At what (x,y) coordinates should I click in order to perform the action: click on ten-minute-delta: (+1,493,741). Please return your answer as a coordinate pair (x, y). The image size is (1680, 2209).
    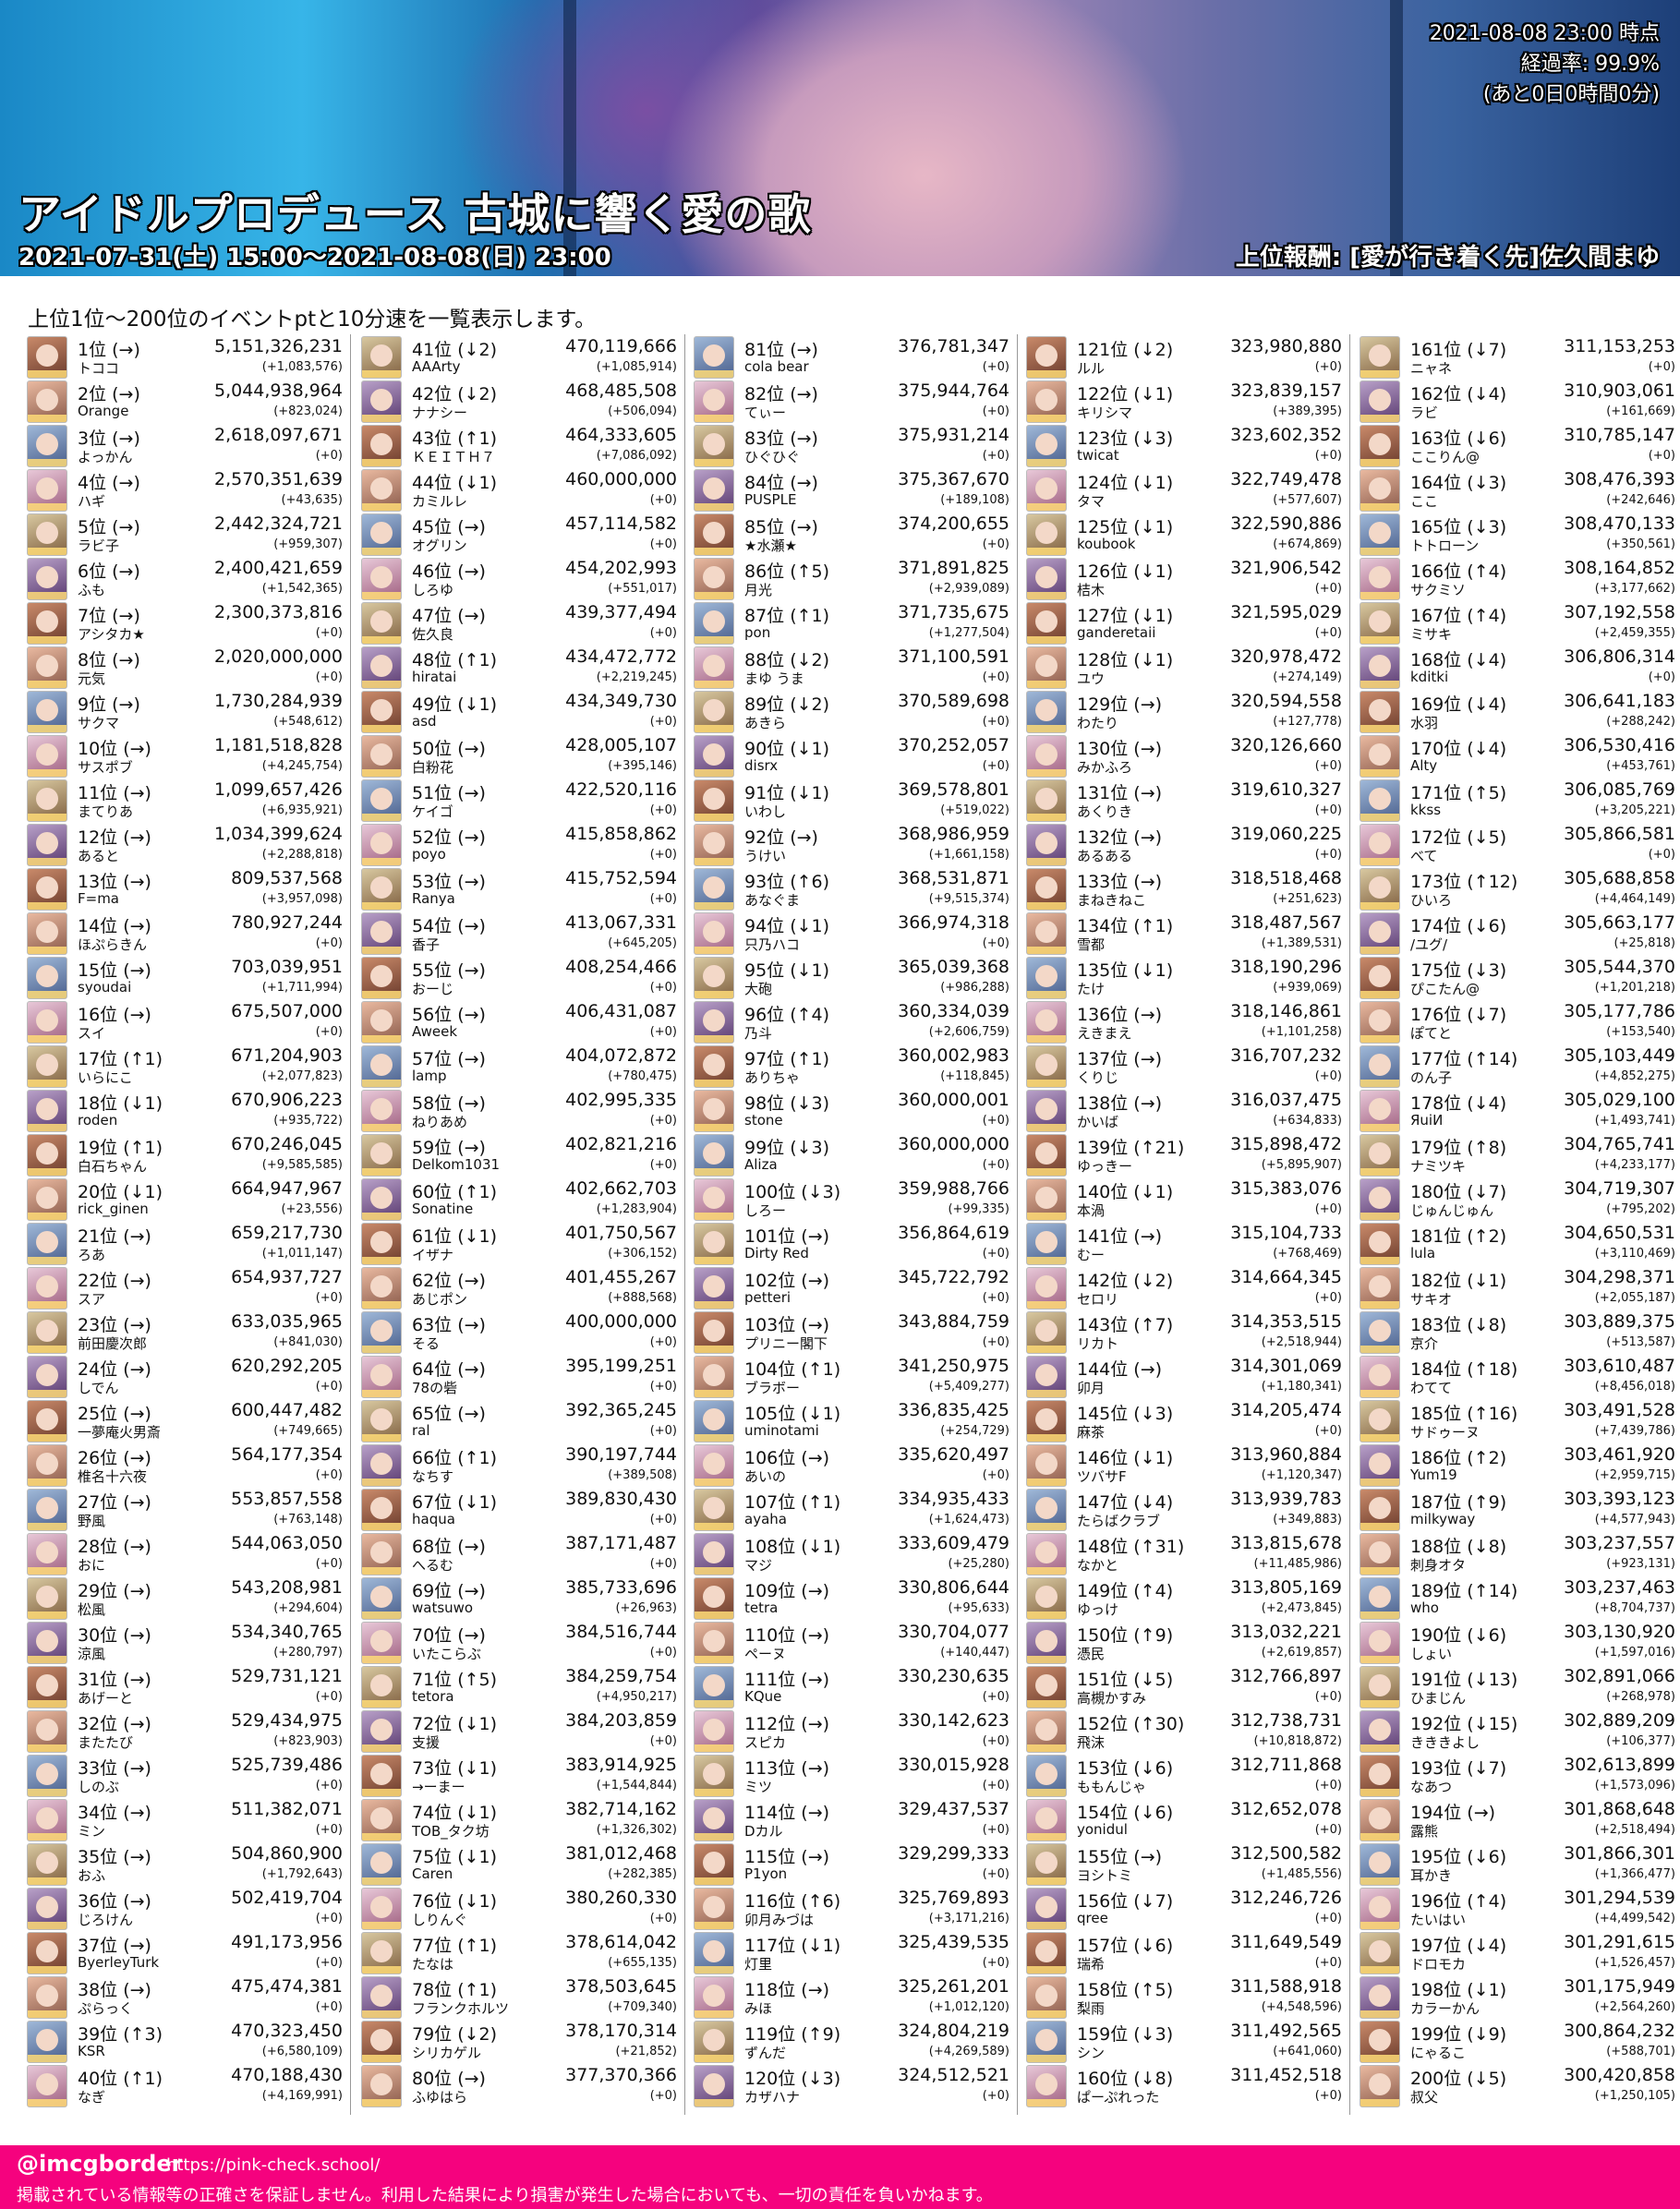
    Looking at the image, I should click on (1634, 1121).